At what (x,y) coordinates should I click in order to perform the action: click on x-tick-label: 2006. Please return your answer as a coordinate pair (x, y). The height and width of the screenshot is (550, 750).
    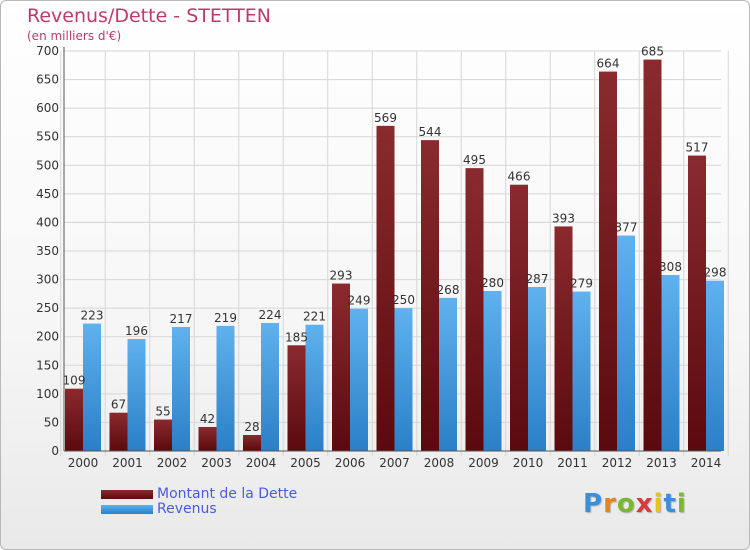
    Looking at the image, I should click on (350, 463).